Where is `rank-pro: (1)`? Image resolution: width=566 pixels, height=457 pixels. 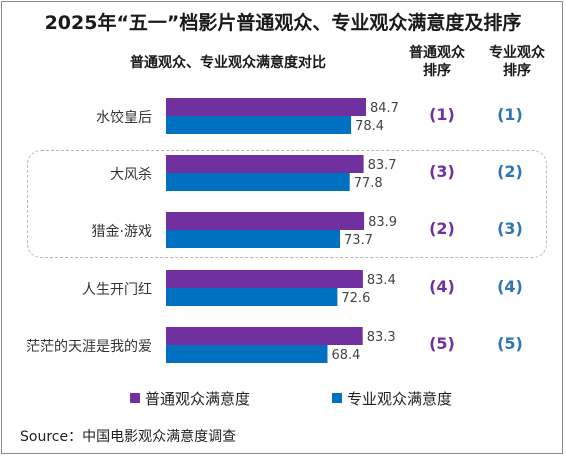
rank-pro: (1) is located at coordinates (510, 114).